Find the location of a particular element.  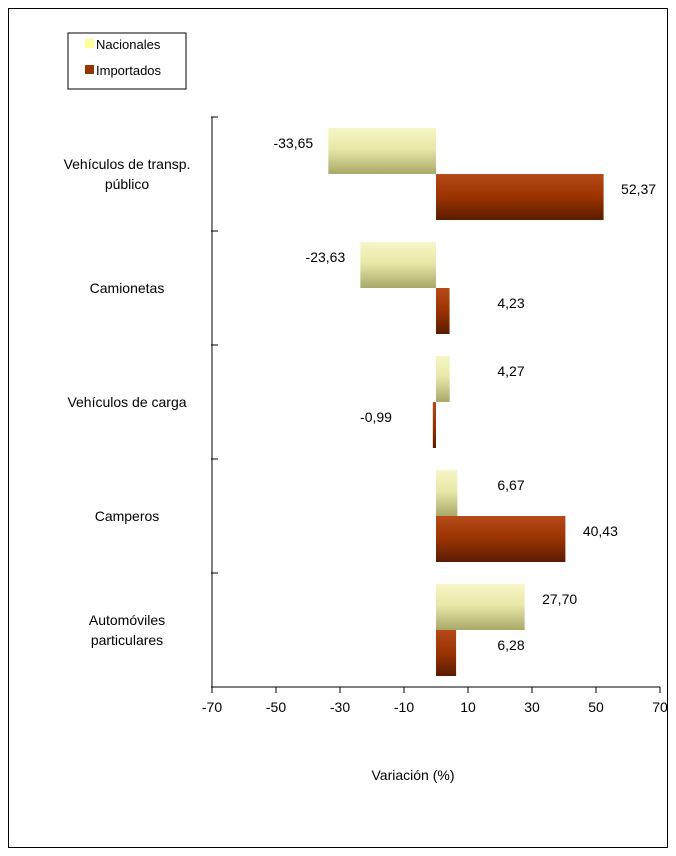

bar-importados-camperos is located at coordinates (501, 539).